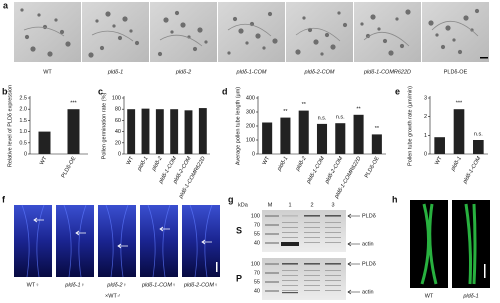  Describe the element at coordinates (238, 126) in the screenshot. I see `y-axis-title: Average pollen tube length (μm)` at that location.